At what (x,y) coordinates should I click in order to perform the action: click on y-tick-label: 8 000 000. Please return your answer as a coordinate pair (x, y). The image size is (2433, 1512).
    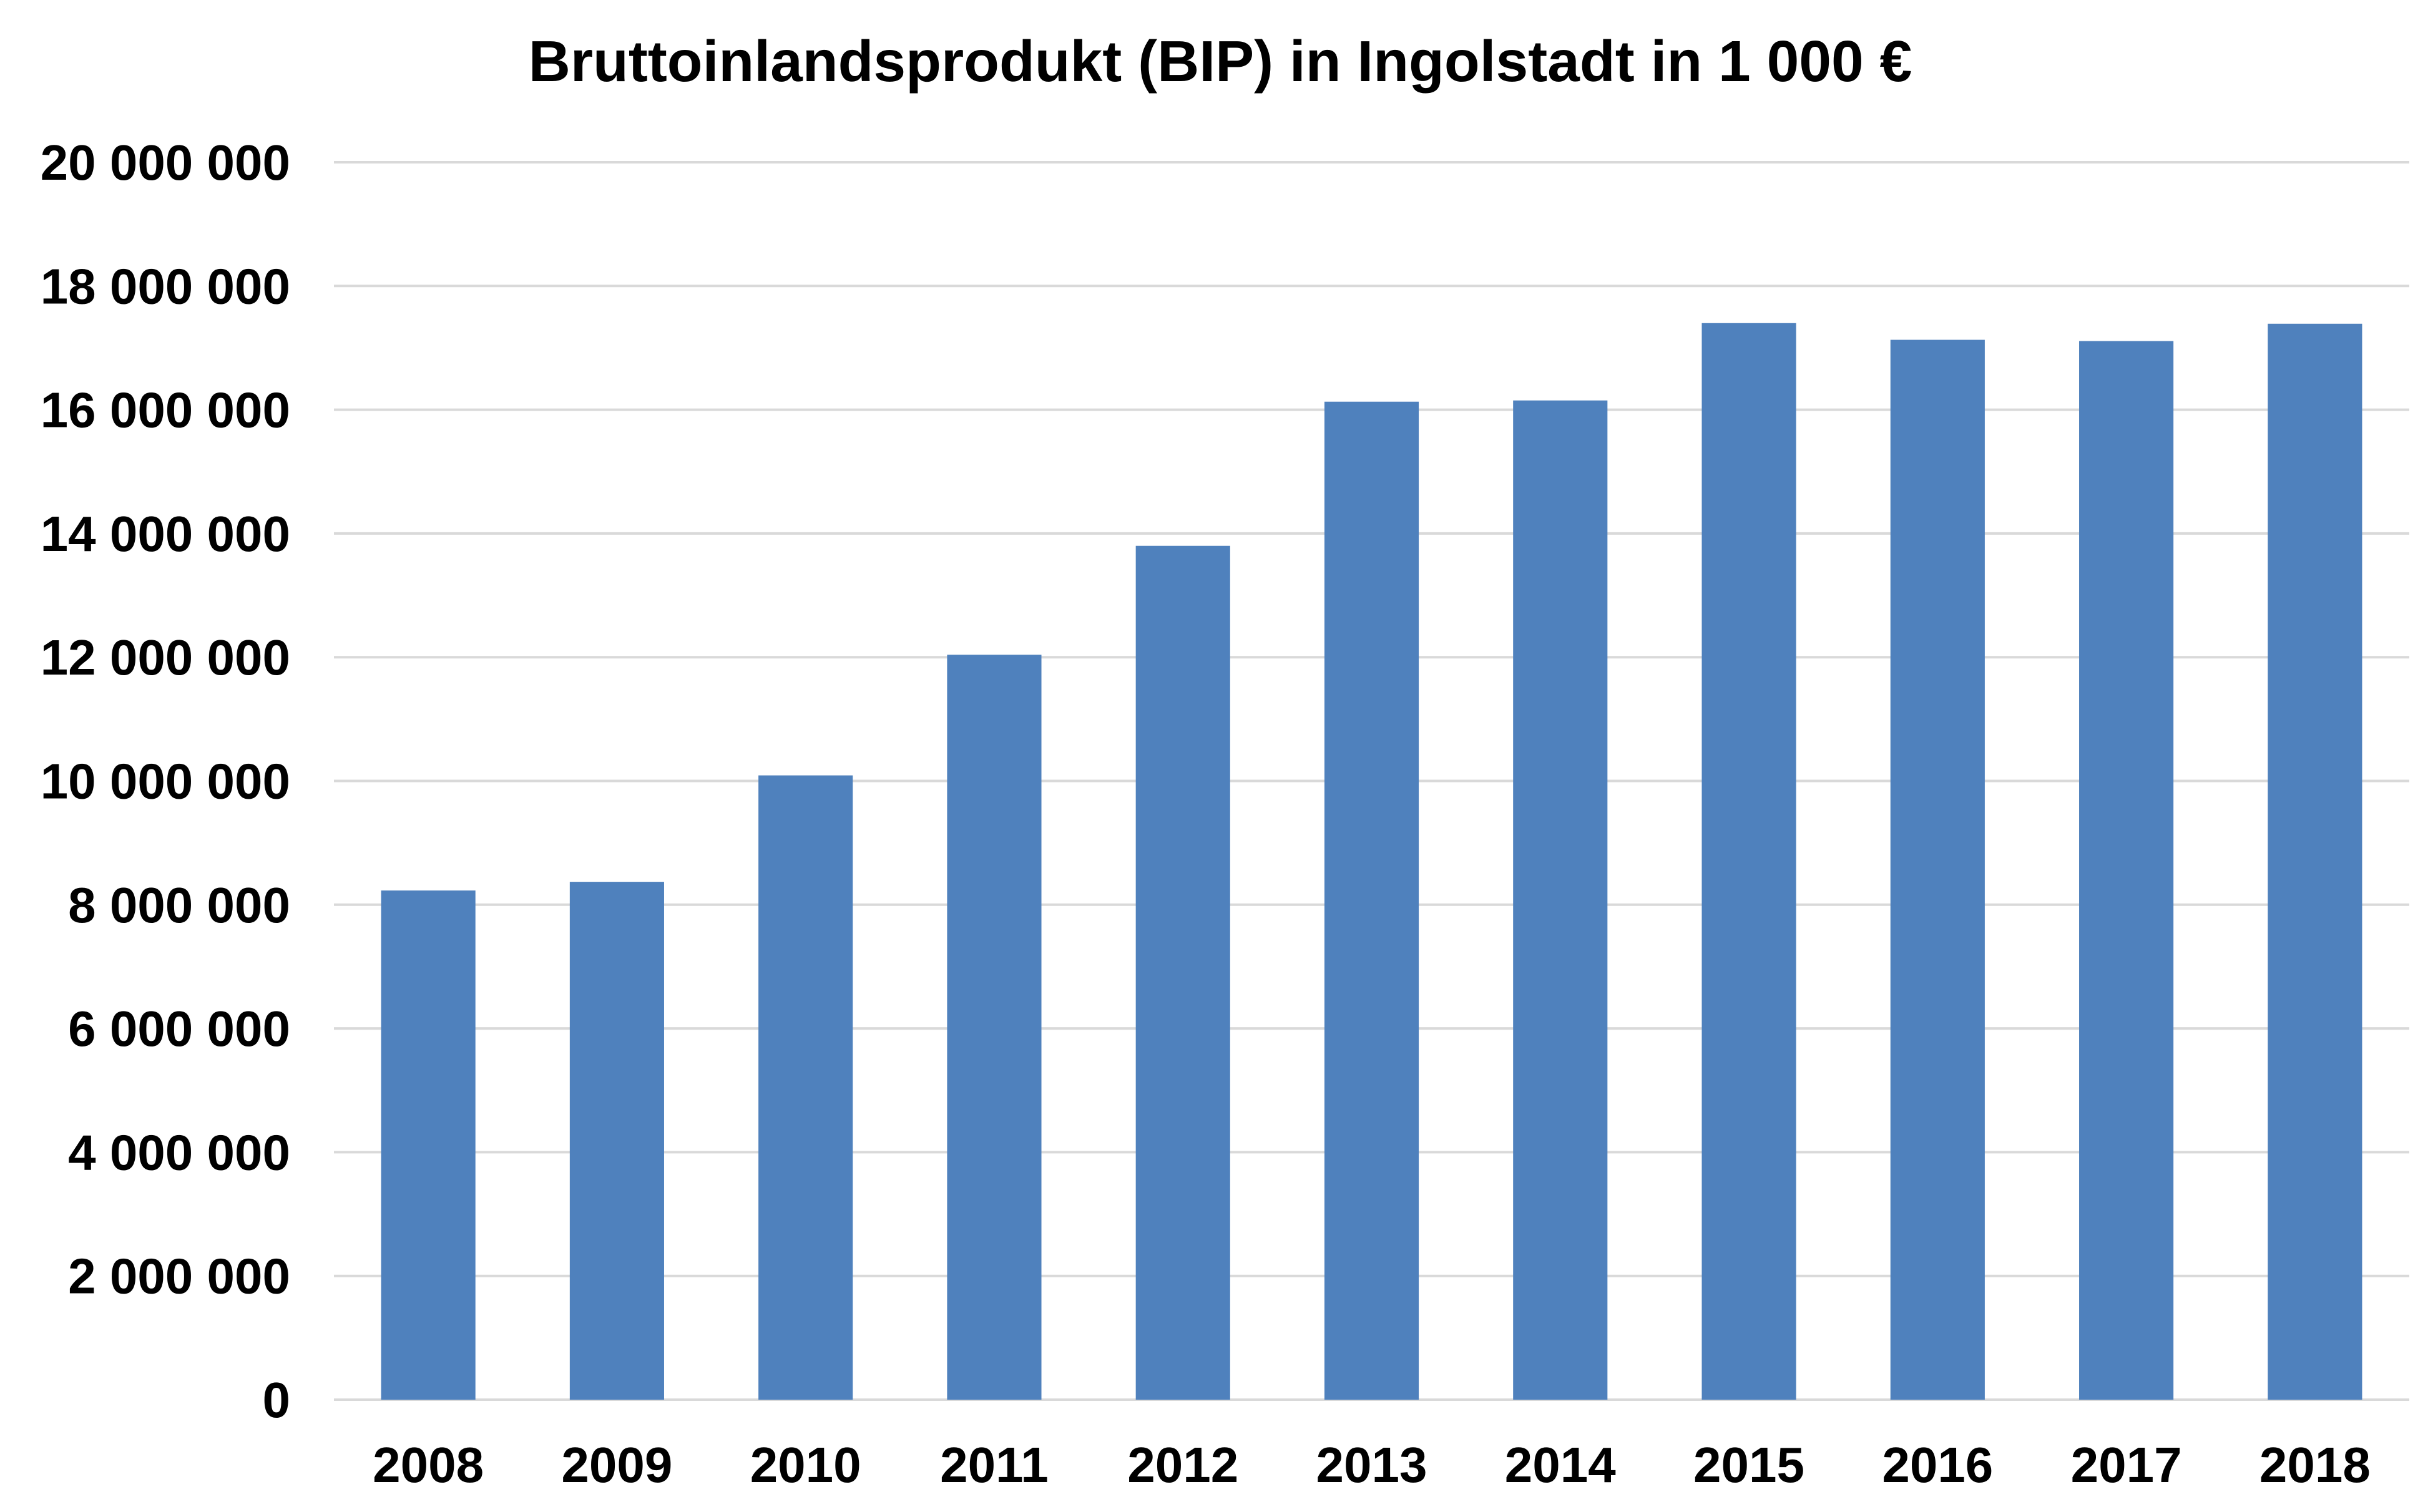
    Looking at the image, I should click on (179, 905).